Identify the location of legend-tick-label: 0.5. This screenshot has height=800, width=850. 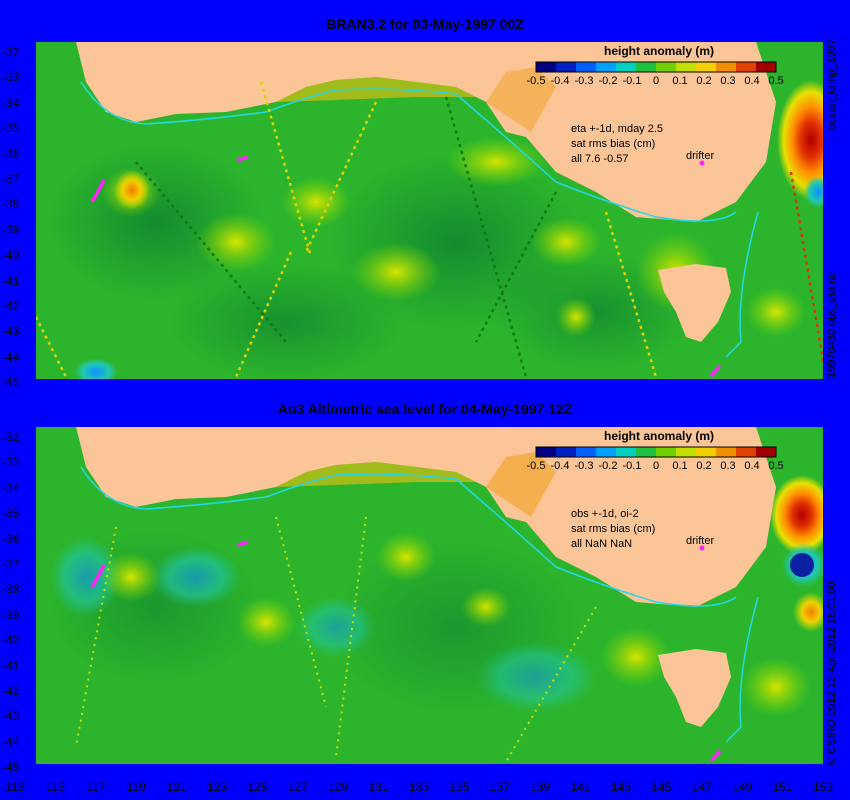
(775, 81).